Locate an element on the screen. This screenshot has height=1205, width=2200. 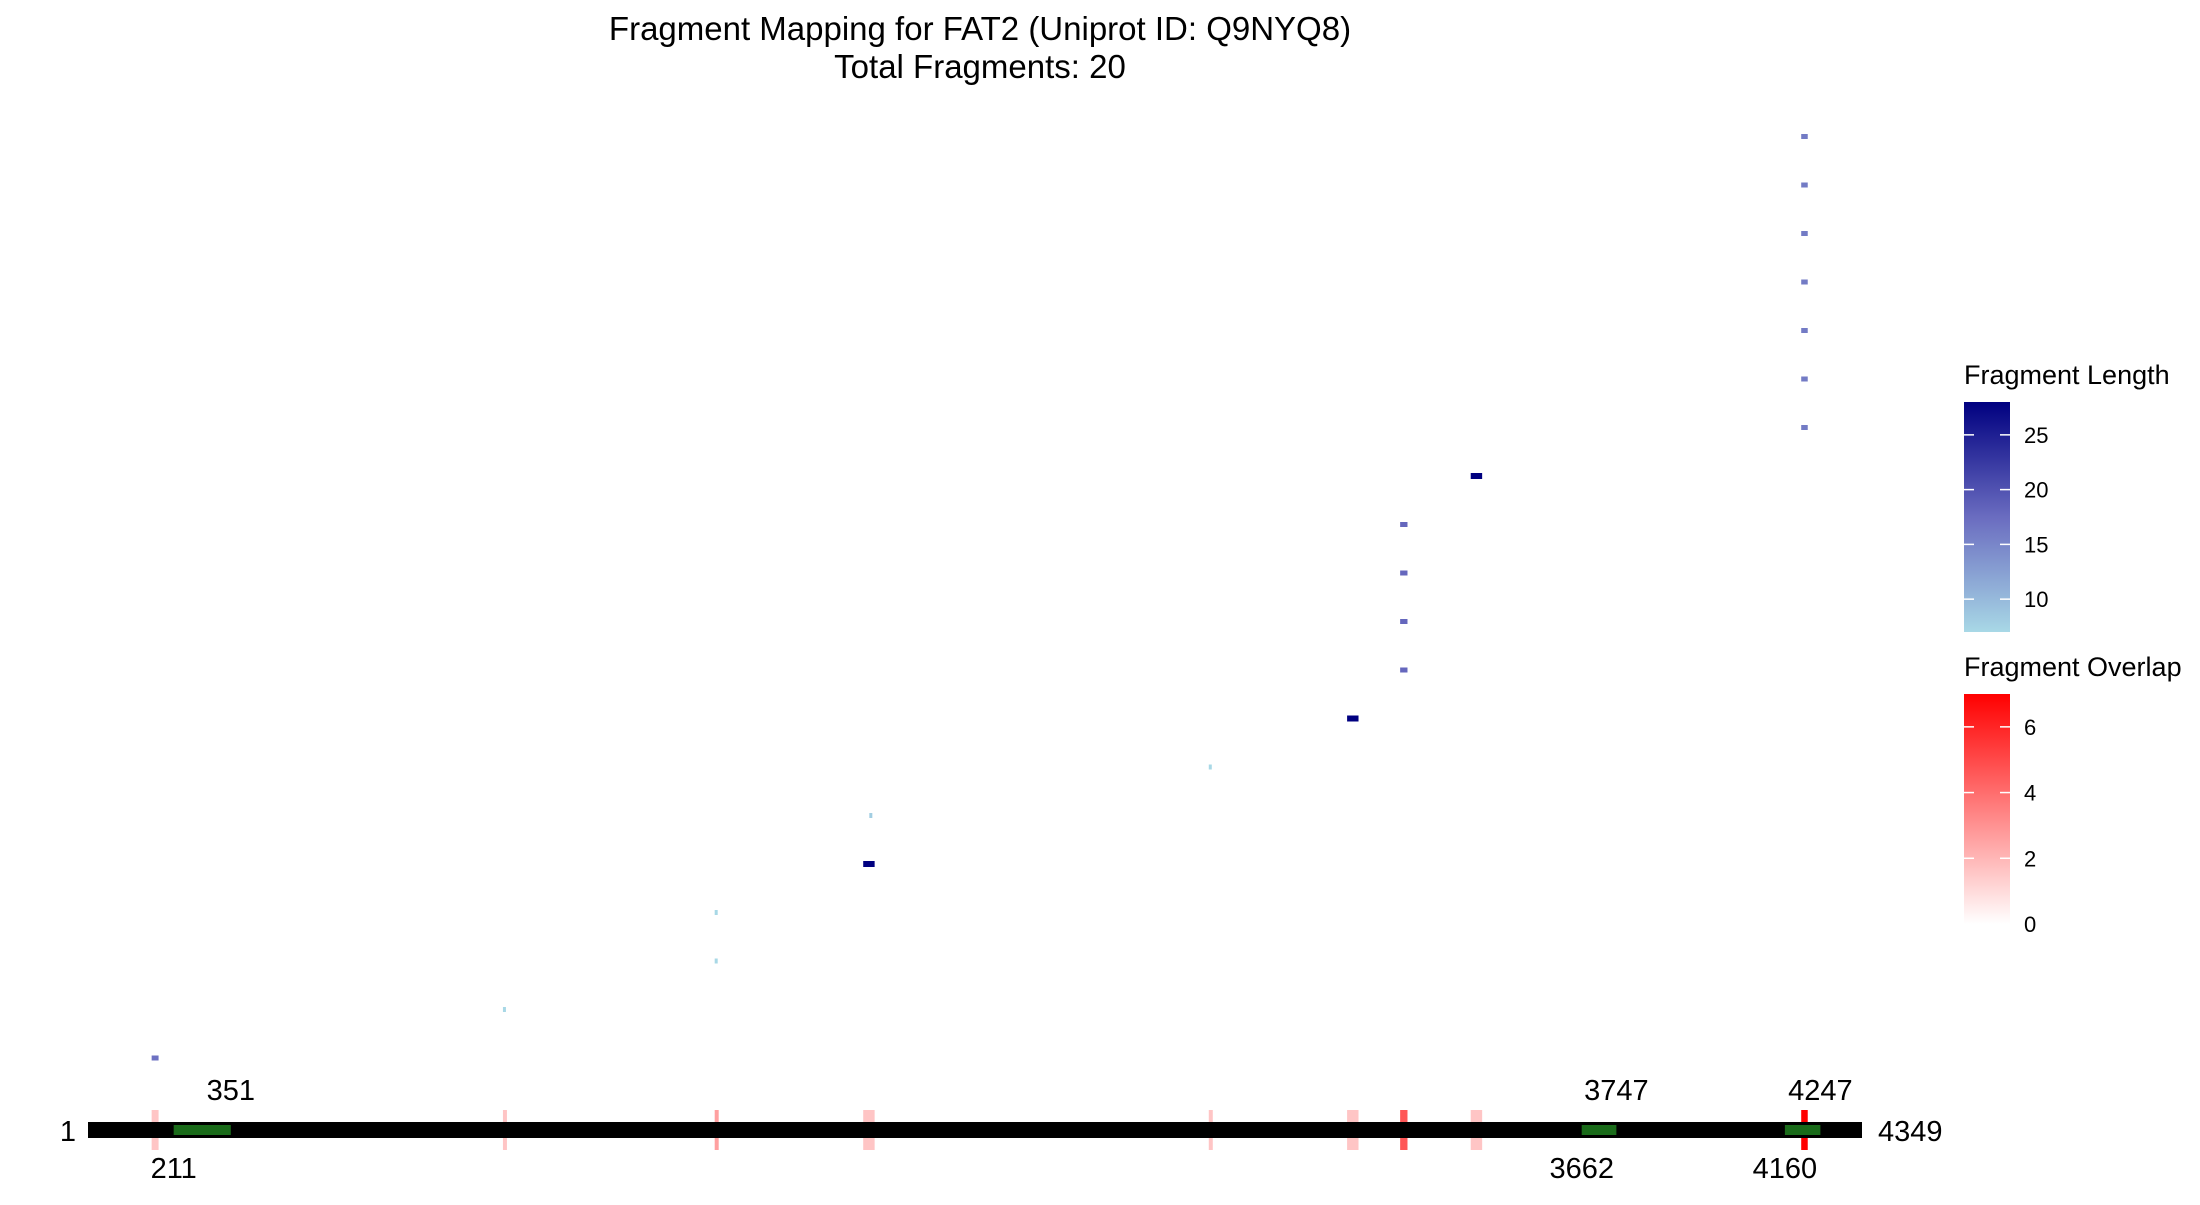
legend-fragment-overlap: Fragment Overlap 0 2 4 6 is located at coordinates (2073, 794).